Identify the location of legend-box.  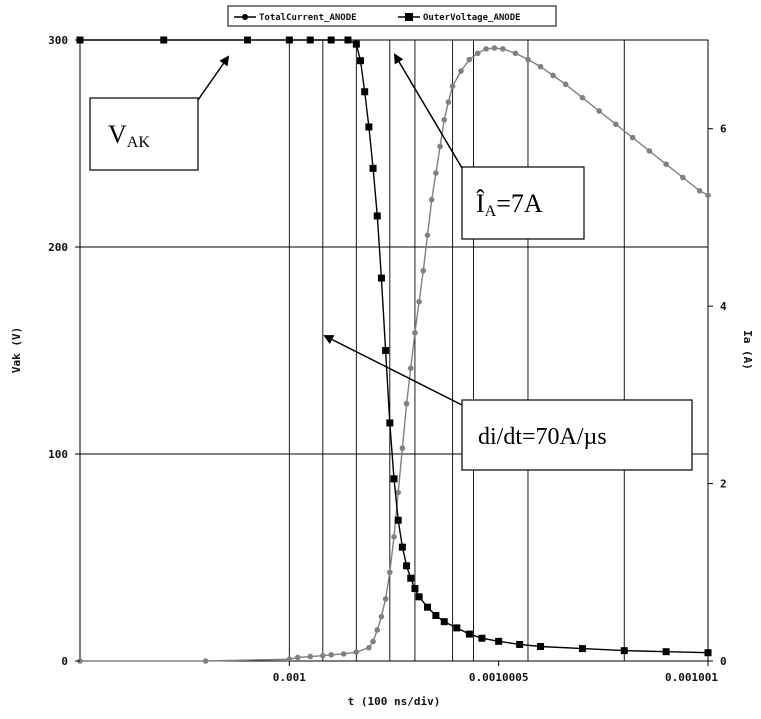
(392, 16).